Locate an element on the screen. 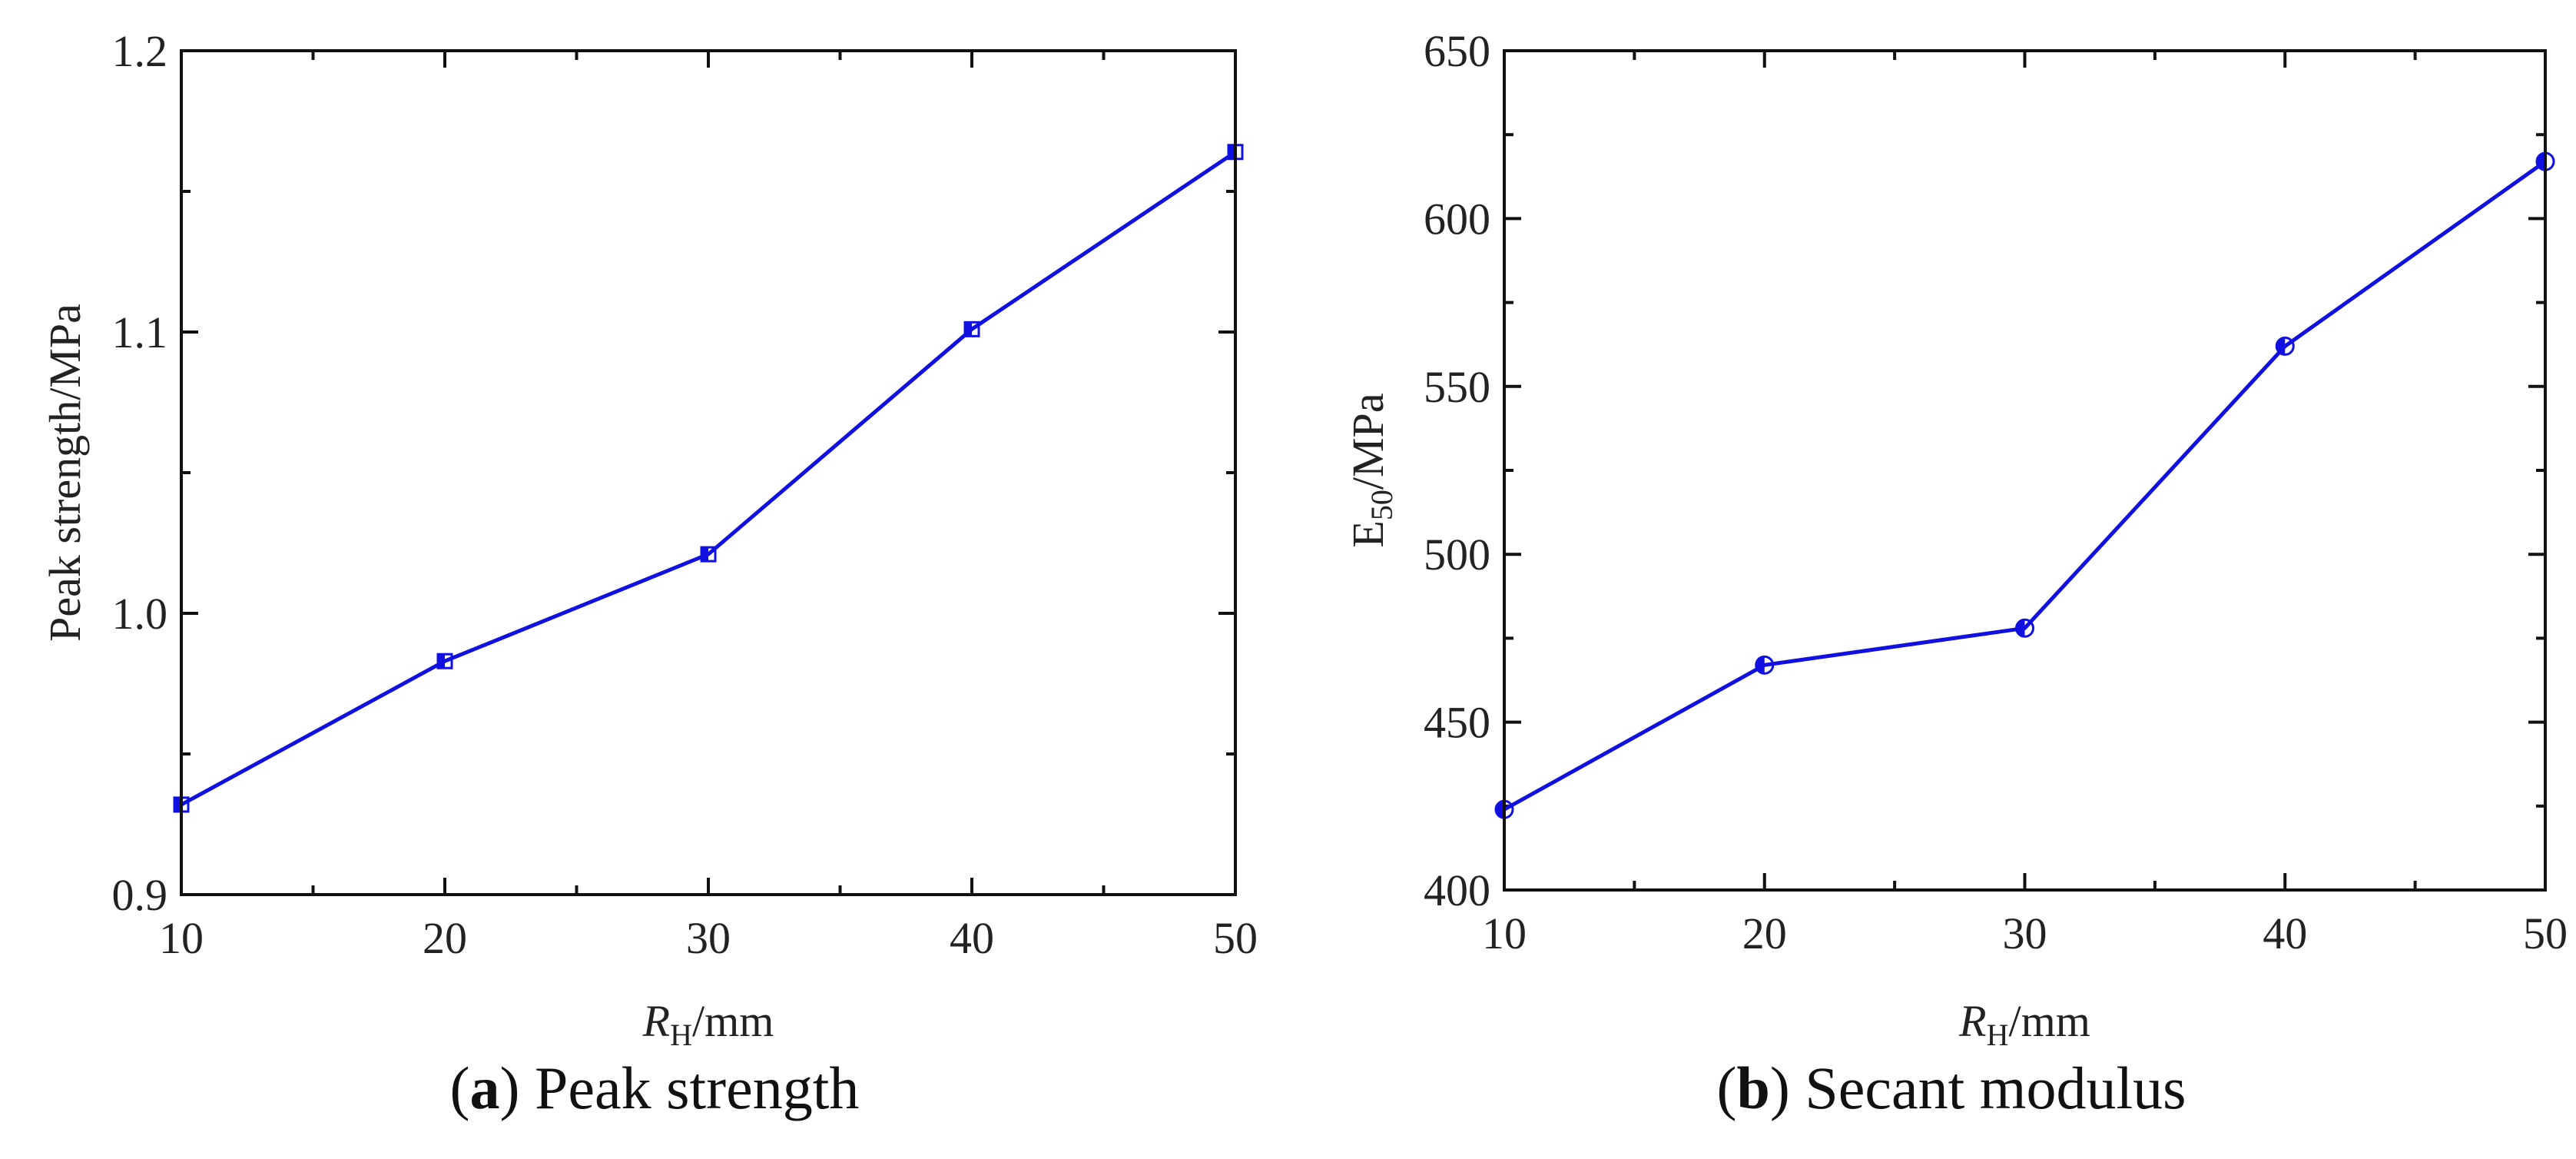 Image resolution: width=2576 pixels, height=1159 pixels. y-tick-label: 450 is located at coordinates (1457, 723).